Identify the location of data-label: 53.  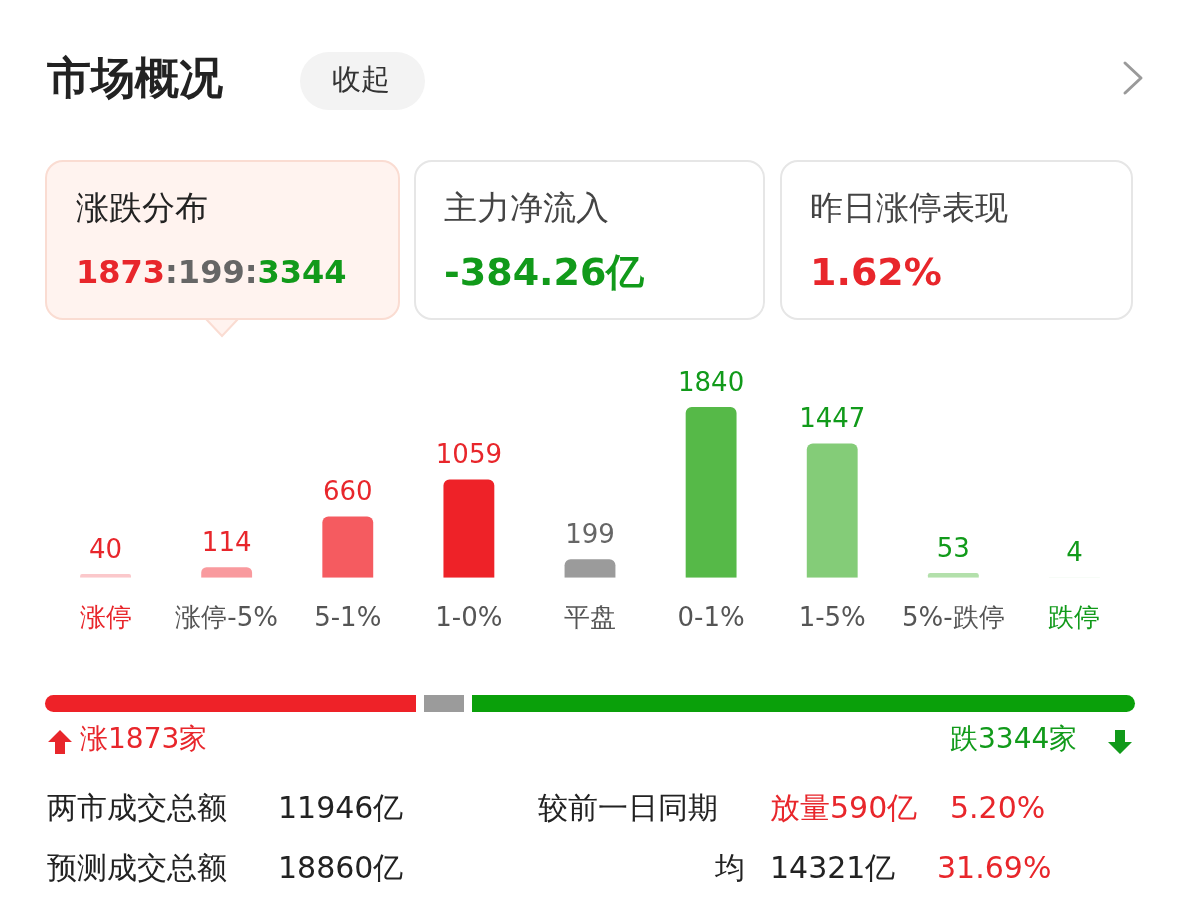
(953, 547).